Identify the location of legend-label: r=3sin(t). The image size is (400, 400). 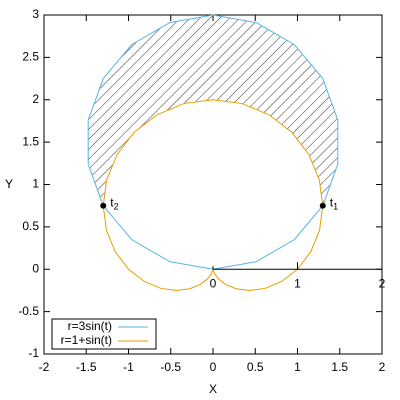
(90, 326).